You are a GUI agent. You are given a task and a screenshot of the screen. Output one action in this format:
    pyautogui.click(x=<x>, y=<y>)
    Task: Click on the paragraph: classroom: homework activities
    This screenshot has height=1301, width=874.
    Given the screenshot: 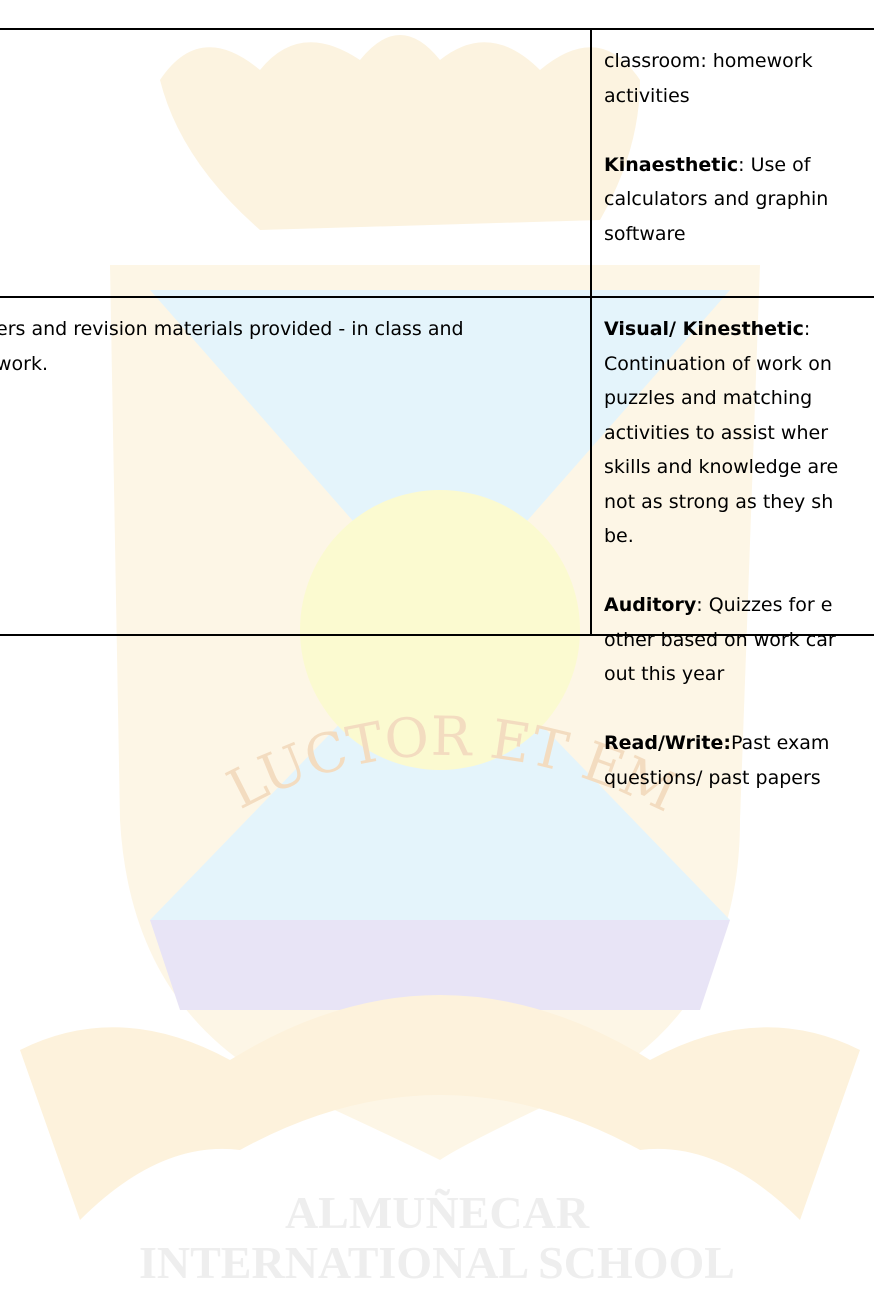 What is the action you would take?
    pyautogui.click(x=716, y=78)
    